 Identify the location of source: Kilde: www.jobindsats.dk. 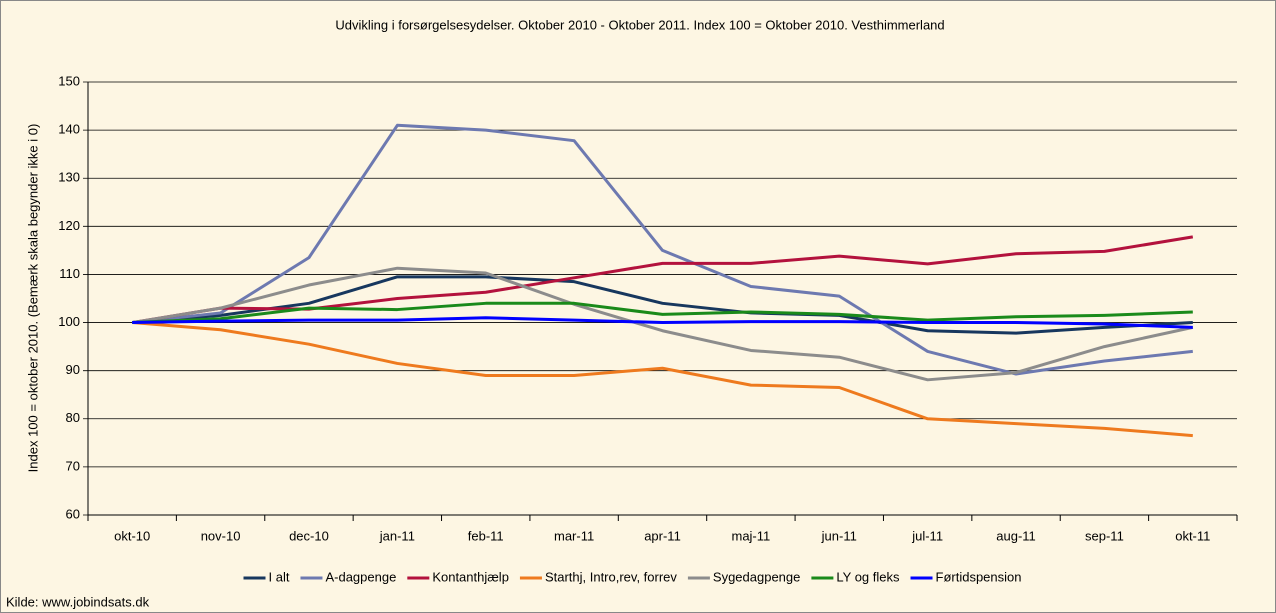
(78, 601).